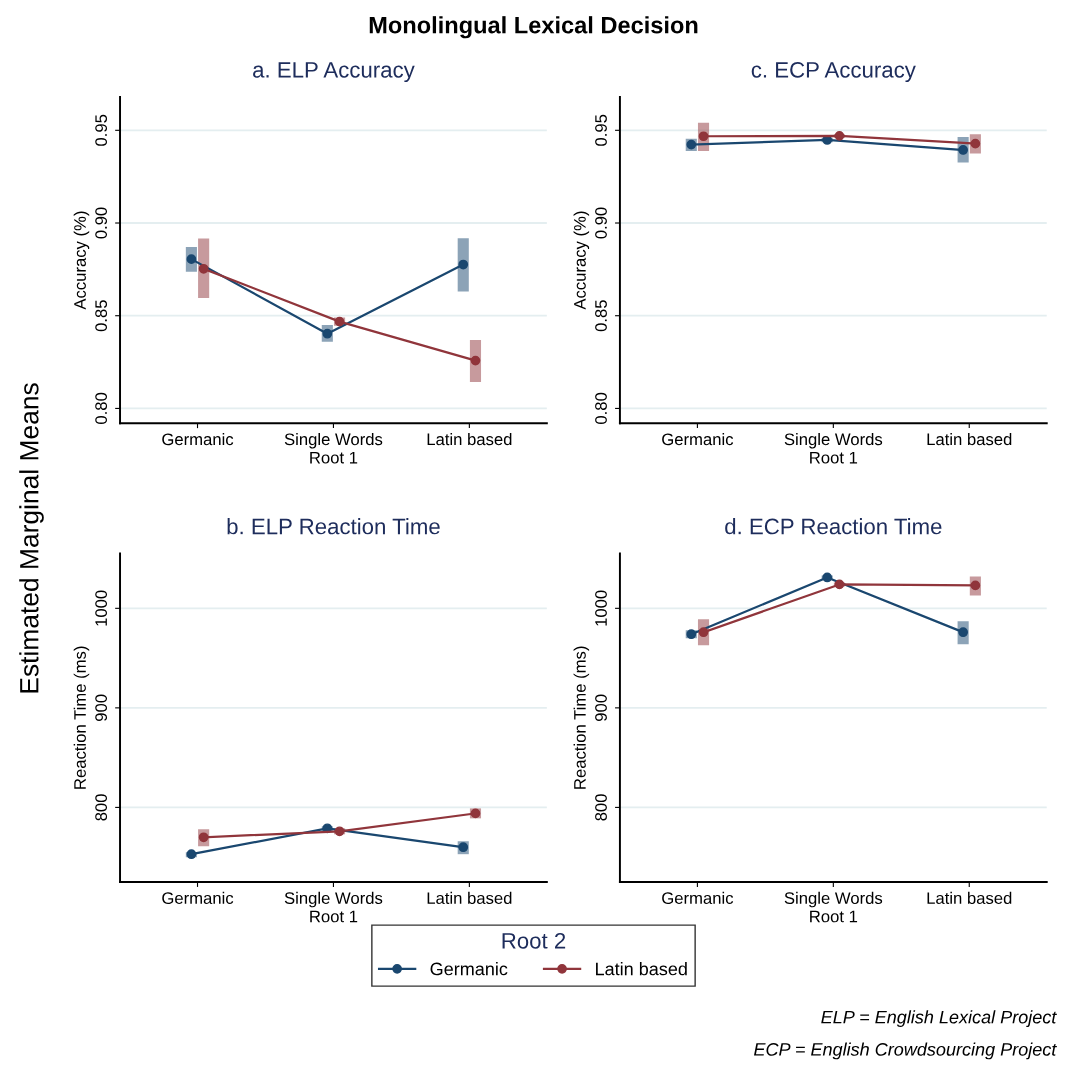 Image resolution: width=1067 pixels, height=1077 pixels. I want to click on chart-title: b. ELP Reaction Time, so click(333, 526).